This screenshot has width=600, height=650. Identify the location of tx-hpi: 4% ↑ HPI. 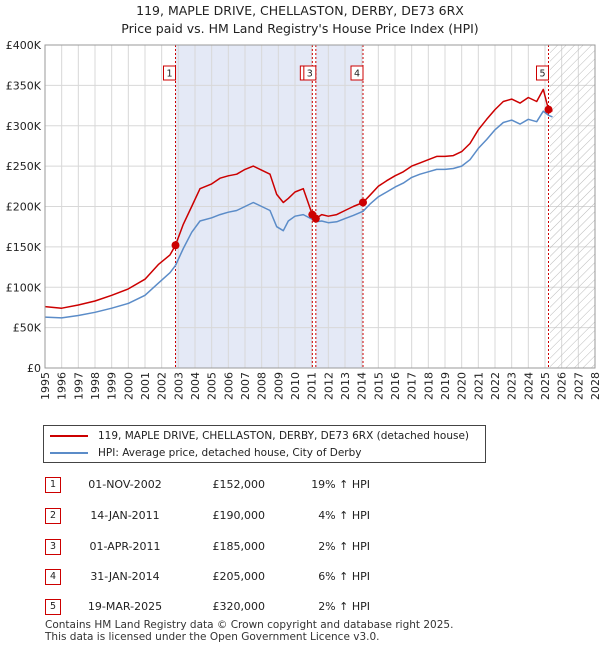
(344, 515).